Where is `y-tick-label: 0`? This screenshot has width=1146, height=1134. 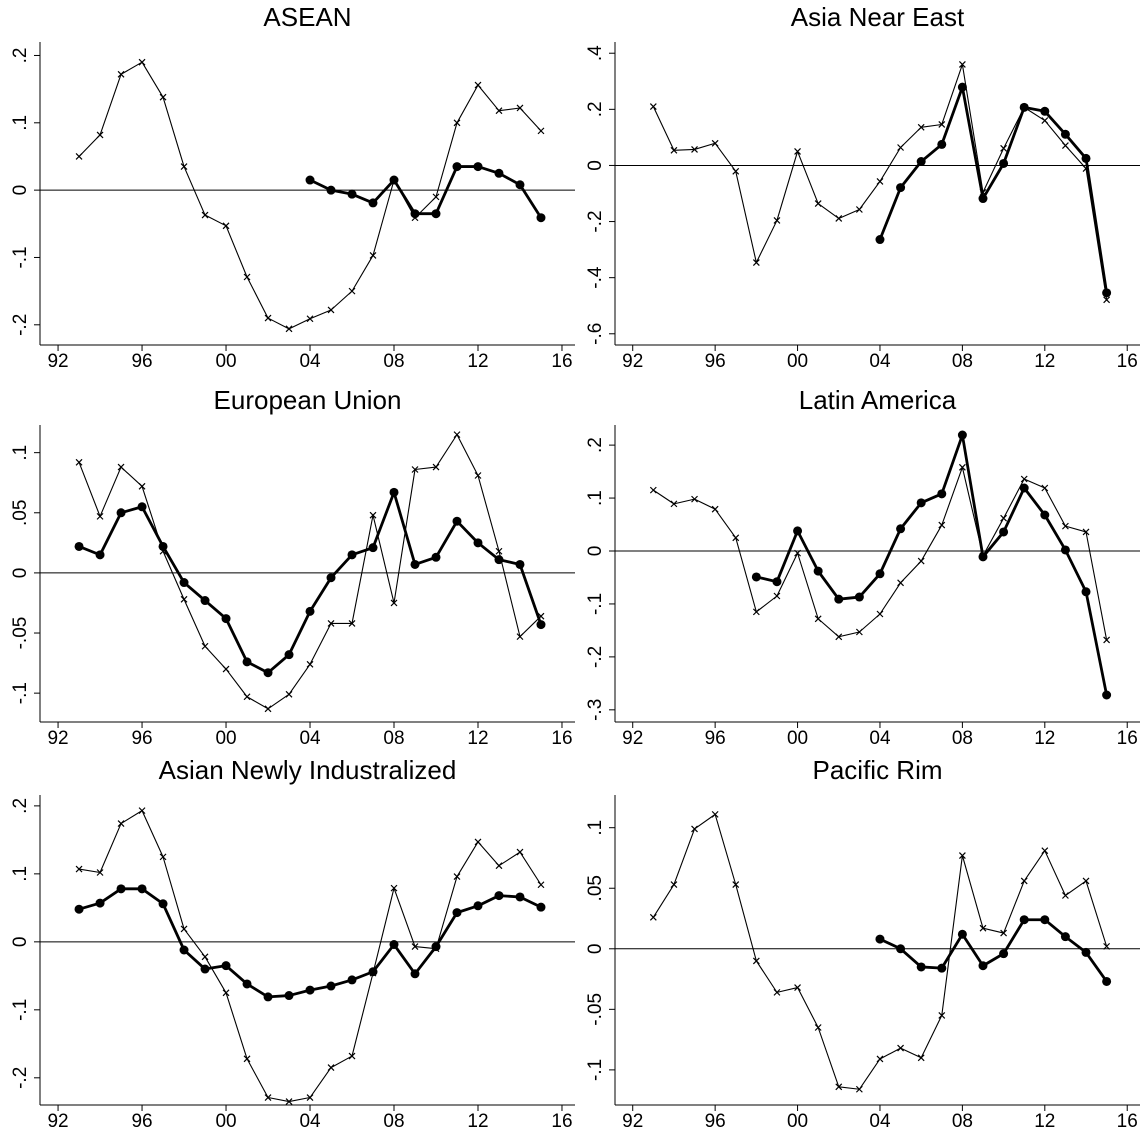
y-tick-label: 0 is located at coordinates (595, 165).